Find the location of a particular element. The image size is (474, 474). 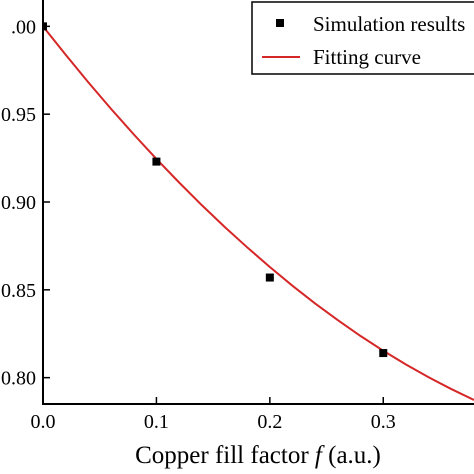

x-tick-label: 0.3 is located at coordinates (383, 422).